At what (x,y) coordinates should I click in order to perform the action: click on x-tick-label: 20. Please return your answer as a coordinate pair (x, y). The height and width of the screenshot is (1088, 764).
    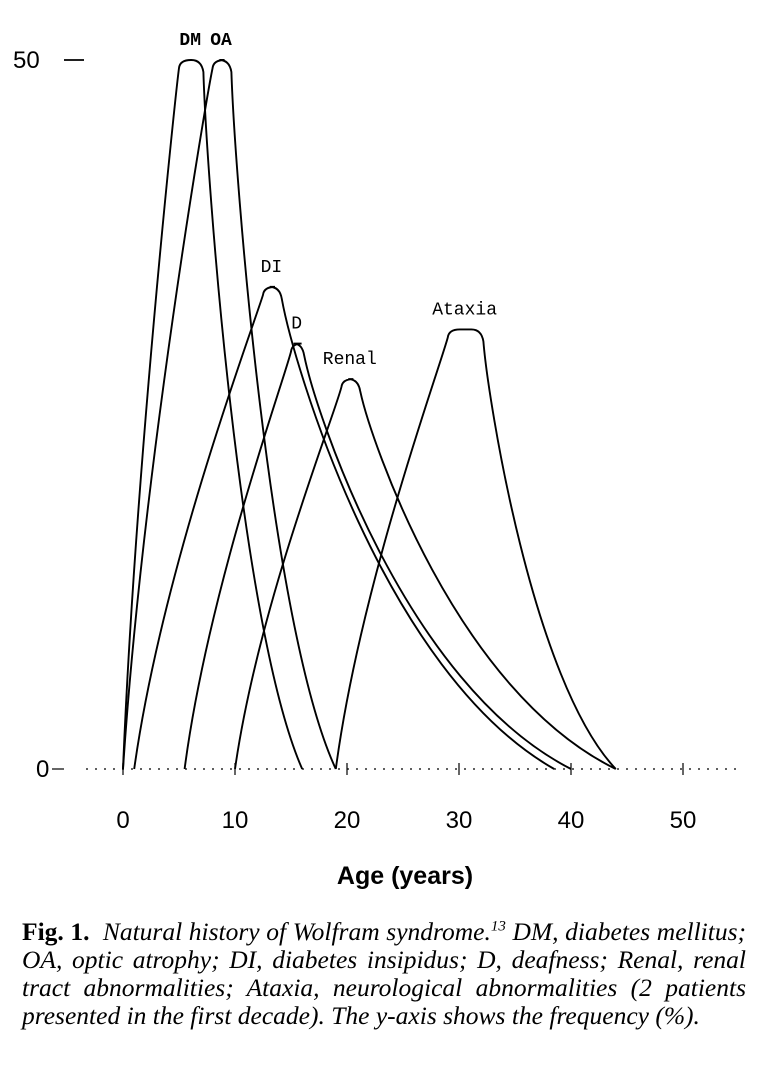
    Looking at the image, I should click on (347, 820).